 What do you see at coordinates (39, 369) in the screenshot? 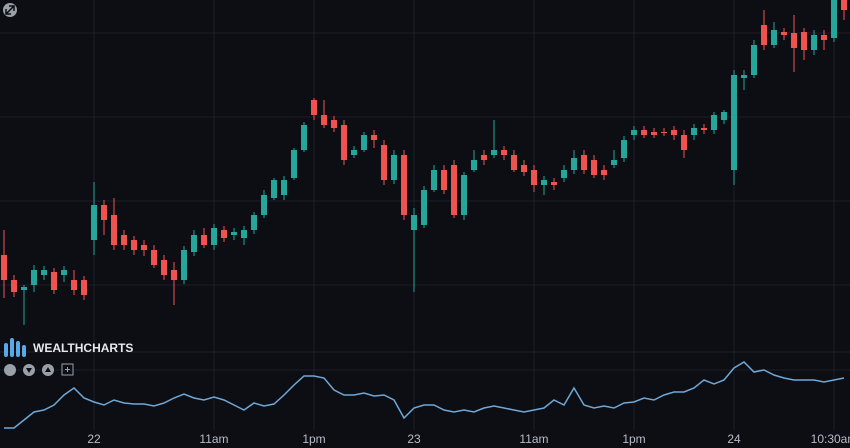
I see `indicator-controls` at bounding box center [39, 369].